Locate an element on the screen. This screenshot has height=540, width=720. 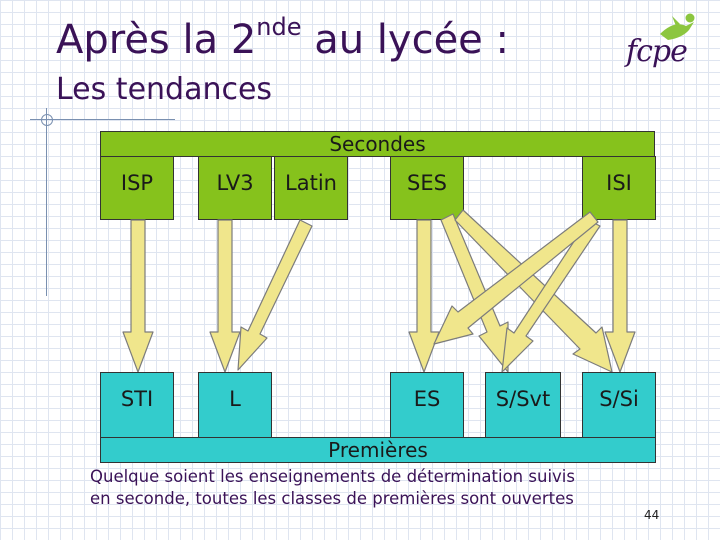
arrow-ses-to-ssi is located at coordinates (533, 291).